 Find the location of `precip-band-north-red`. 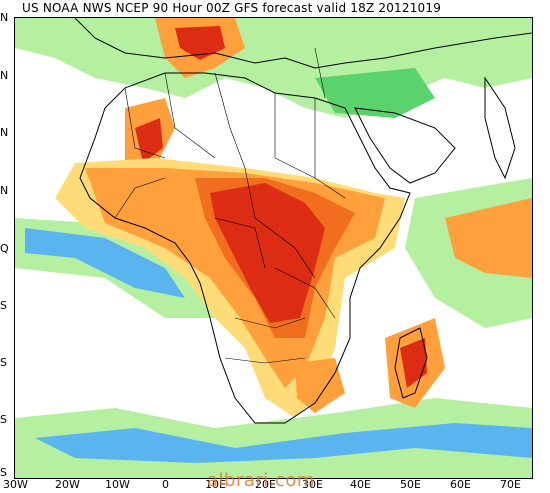

precip-band-north-red is located at coordinates (200, 43).